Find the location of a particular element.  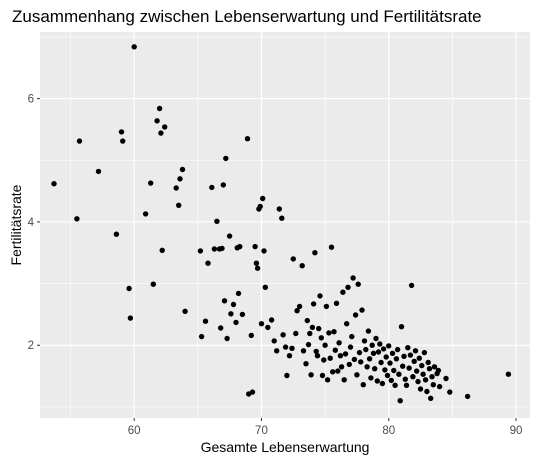

y-tick-label: 2 is located at coordinates (31, 346).